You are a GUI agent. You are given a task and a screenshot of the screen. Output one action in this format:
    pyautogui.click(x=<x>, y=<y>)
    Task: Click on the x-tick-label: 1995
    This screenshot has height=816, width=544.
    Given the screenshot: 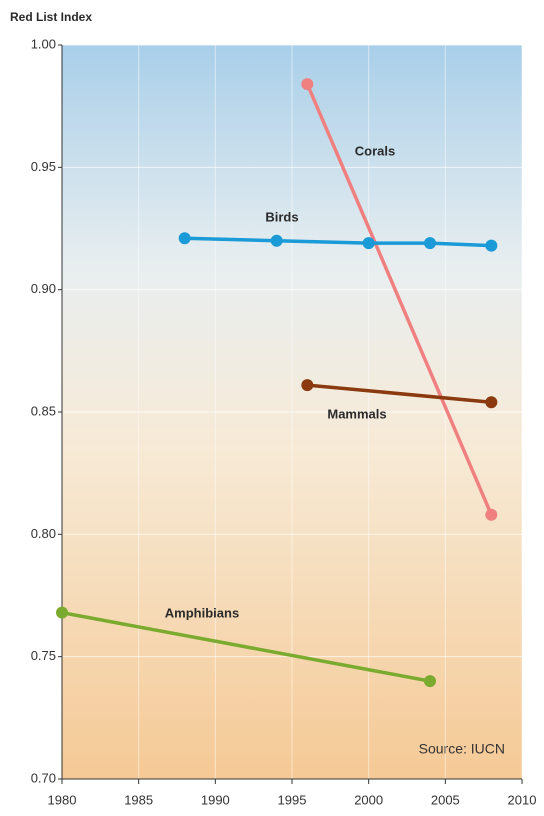 What is the action you would take?
    pyautogui.click(x=292, y=799)
    